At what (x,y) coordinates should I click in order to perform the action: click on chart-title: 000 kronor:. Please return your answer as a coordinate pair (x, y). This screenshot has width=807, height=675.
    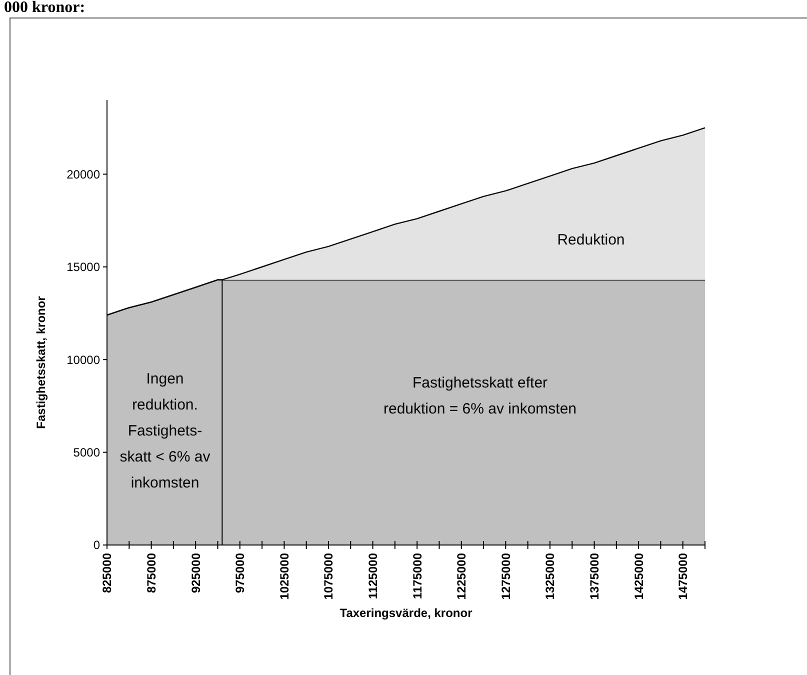
    Looking at the image, I should click on (45, 8).